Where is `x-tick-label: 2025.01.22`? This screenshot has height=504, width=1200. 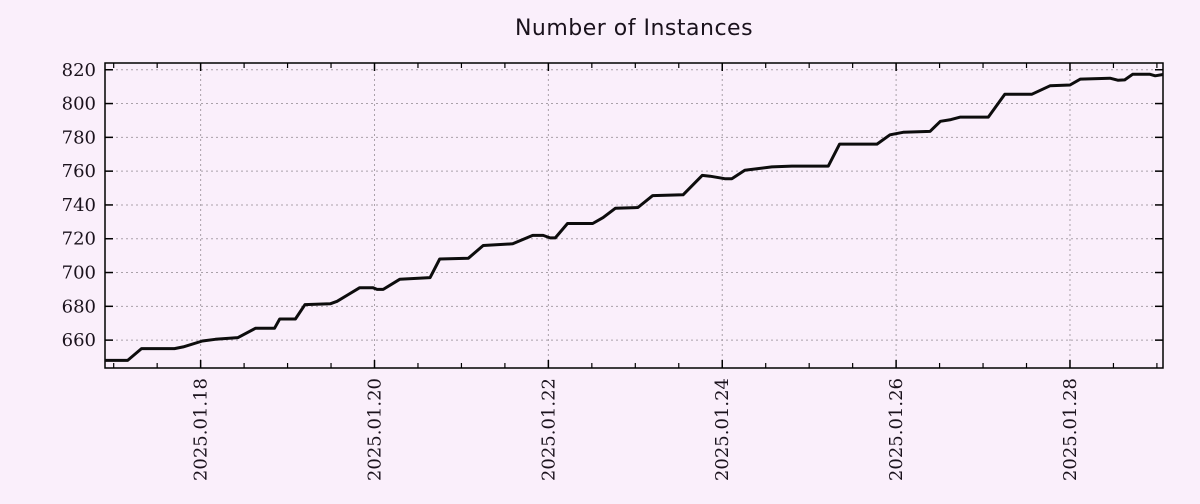 x-tick-label: 2025.01.22 is located at coordinates (548, 429).